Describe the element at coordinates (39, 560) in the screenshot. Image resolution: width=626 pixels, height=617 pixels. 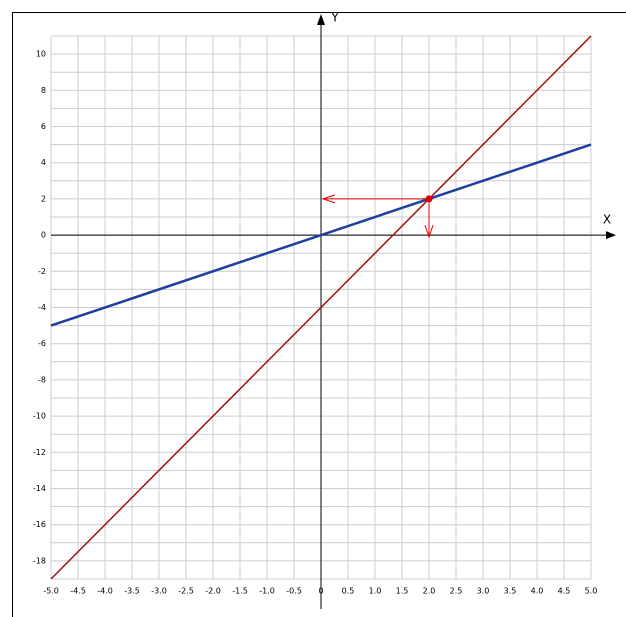
I see `y-tick-label: -18` at that location.